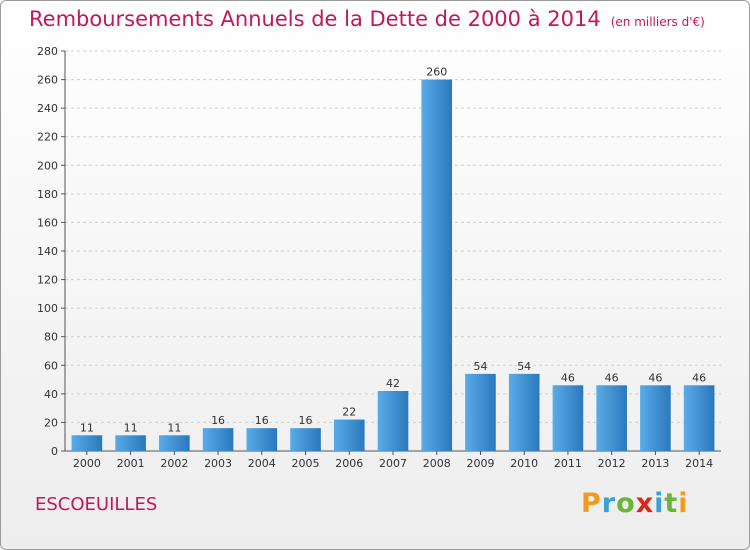 Image resolution: width=750 pixels, height=550 pixels. I want to click on y-tick-label: 100, so click(47, 308).